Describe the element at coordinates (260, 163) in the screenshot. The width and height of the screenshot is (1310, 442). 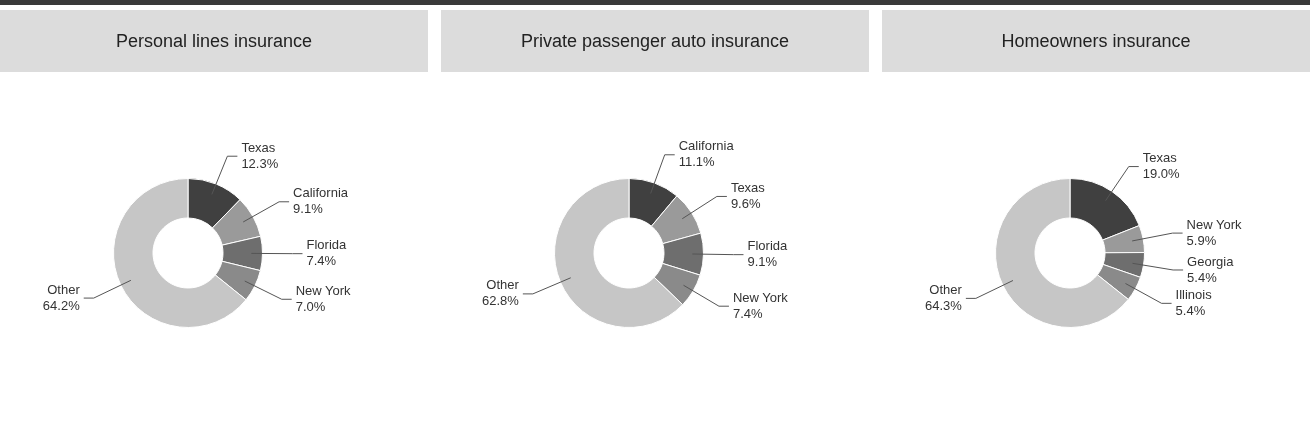
I see `data-label: 12.3%` at that location.